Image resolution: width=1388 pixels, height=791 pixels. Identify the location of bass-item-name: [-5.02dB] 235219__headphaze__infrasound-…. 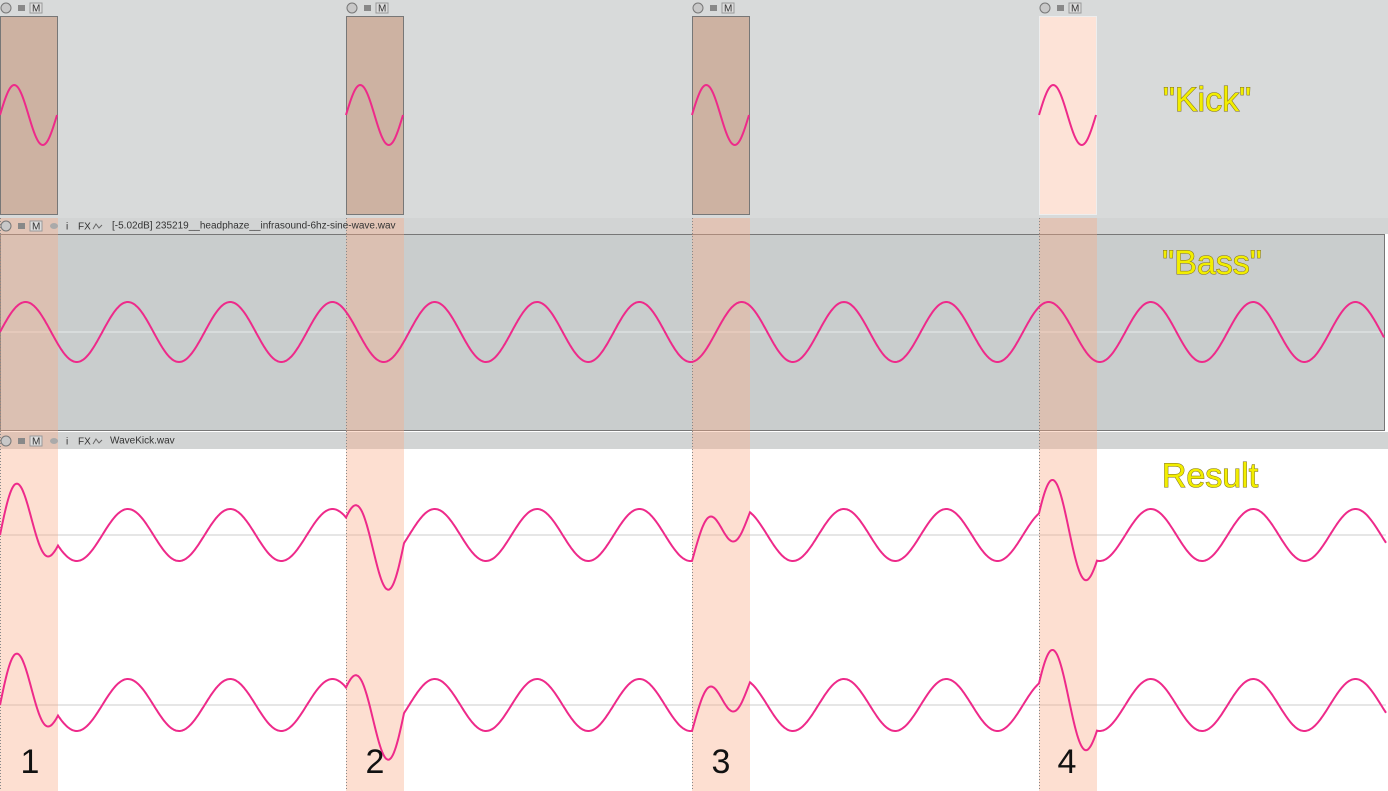
(254, 226).